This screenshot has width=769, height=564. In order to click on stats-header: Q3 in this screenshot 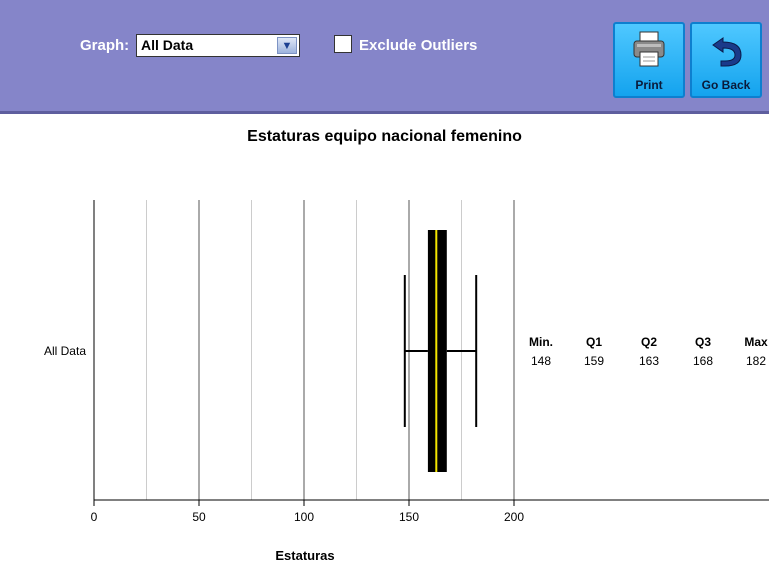, I will do `click(703, 342)`.